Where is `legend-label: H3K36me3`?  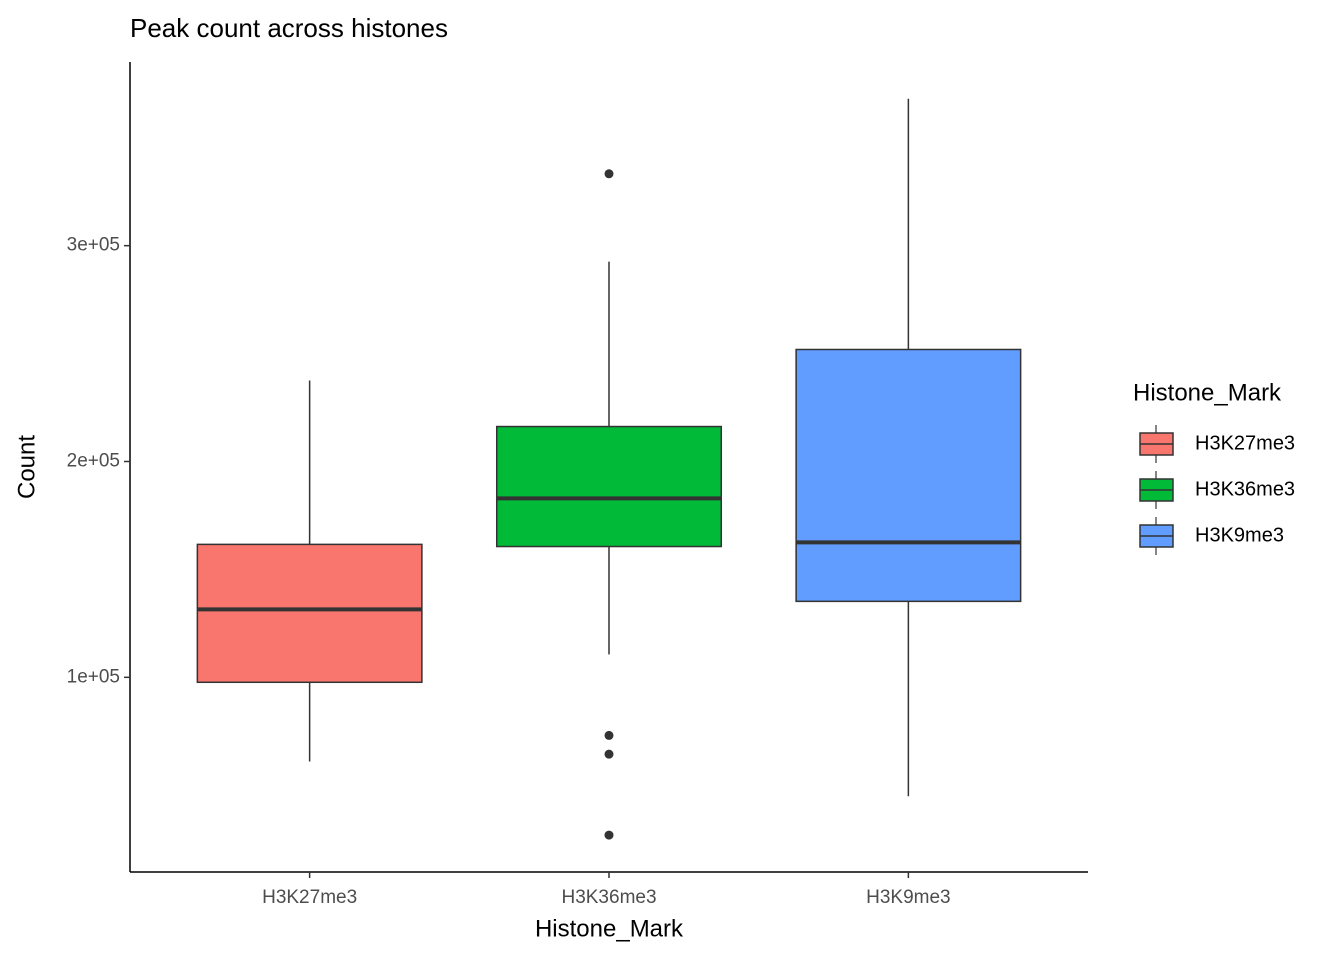
legend-label: H3K36me3 is located at coordinates (1245, 489).